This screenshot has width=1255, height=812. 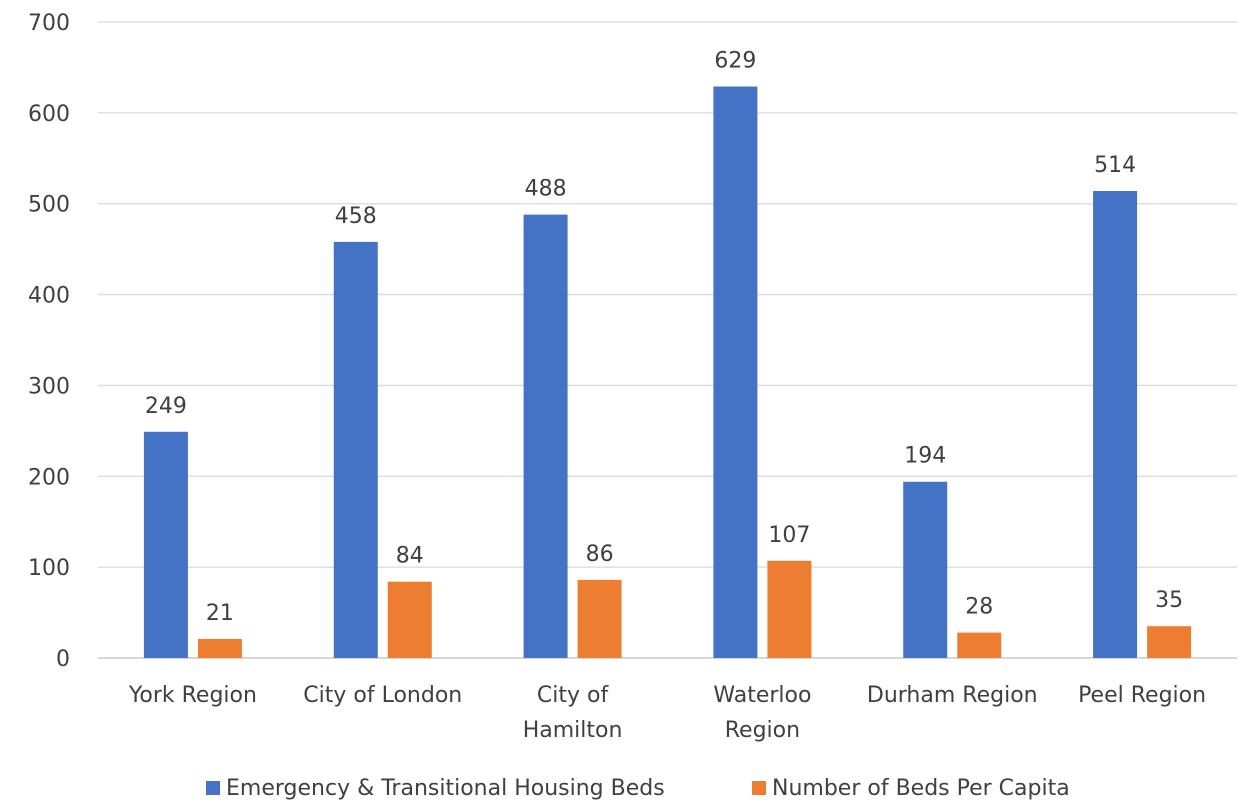 I want to click on y-tick-label: 300, so click(x=49, y=386).